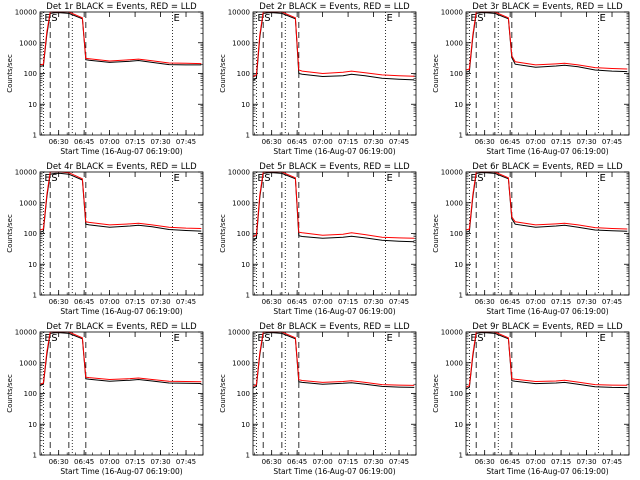 This screenshot has height=480, width=640. What do you see at coordinates (121, 327) in the screenshot?
I see `chart-title: Det 7r BLACK = Events, RED = LLD` at bounding box center [121, 327].